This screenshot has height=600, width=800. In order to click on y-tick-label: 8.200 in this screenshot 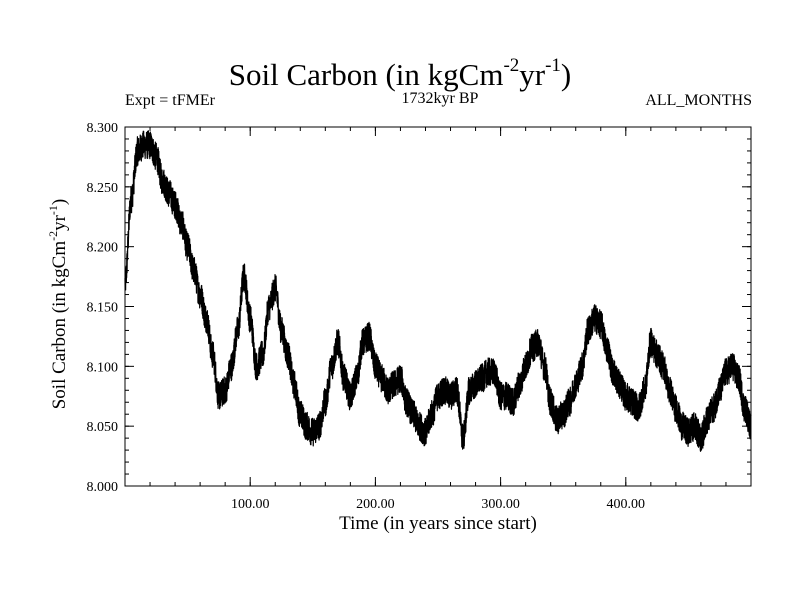, I will do `click(103, 248)`.